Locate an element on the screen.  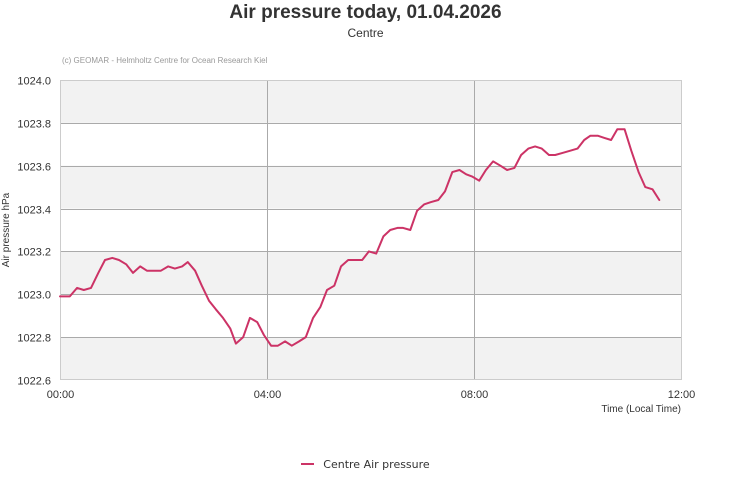
x-tick-label: 08:00 is located at coordinates (475, 395).